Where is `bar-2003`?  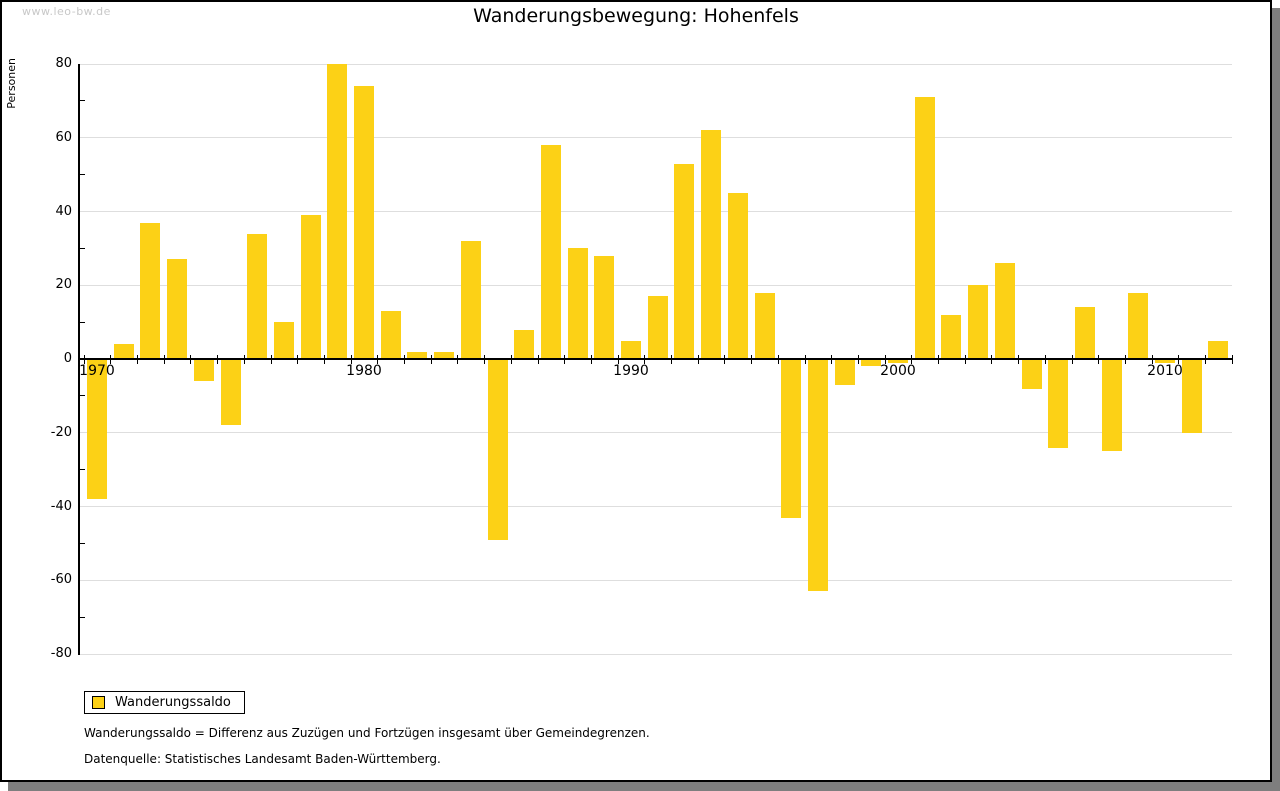
bar-2003 is located at coordinates (978, 322).